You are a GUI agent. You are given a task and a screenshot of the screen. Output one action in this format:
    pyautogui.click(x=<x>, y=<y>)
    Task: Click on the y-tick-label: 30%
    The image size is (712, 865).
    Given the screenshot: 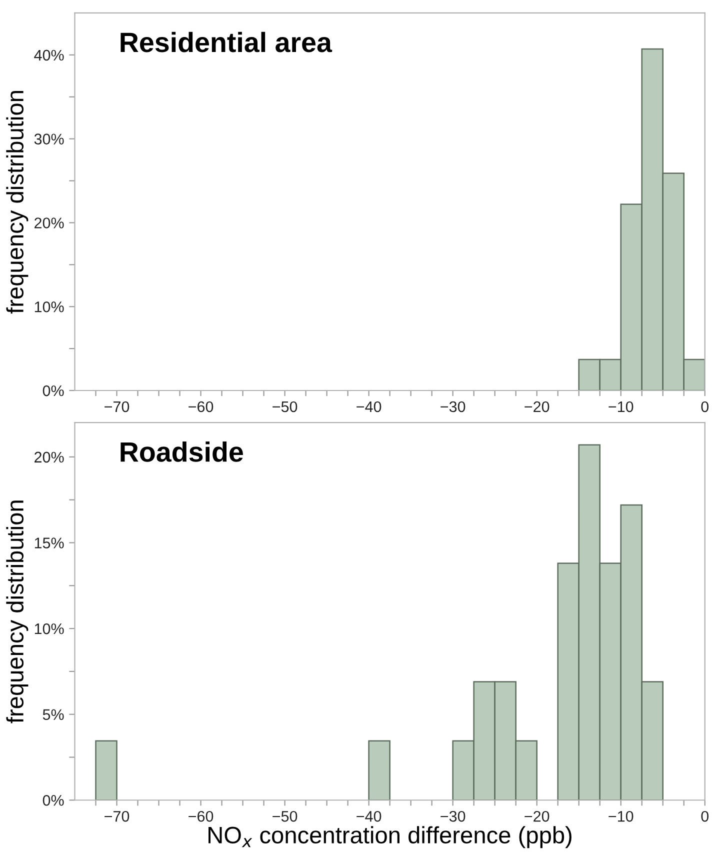 What is the action you would take?
    pyautogui.click(x=49, y=139)
    